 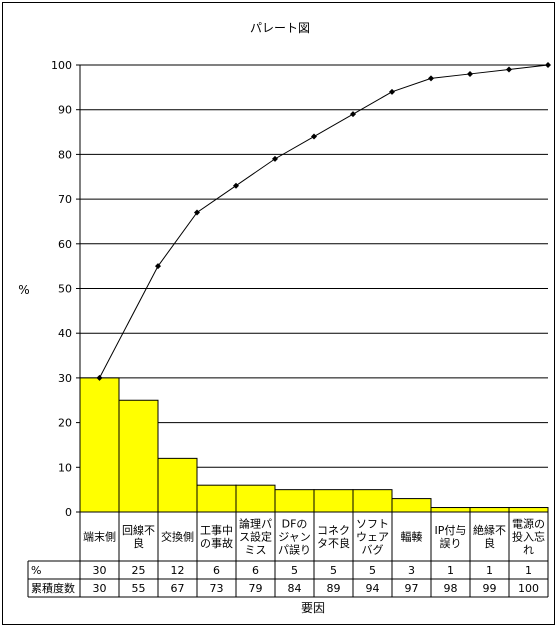 What do you see at coordinates (65, 110) in the screenshot?
I see `y-tick-label: 90` at bounding box center [65, 110].